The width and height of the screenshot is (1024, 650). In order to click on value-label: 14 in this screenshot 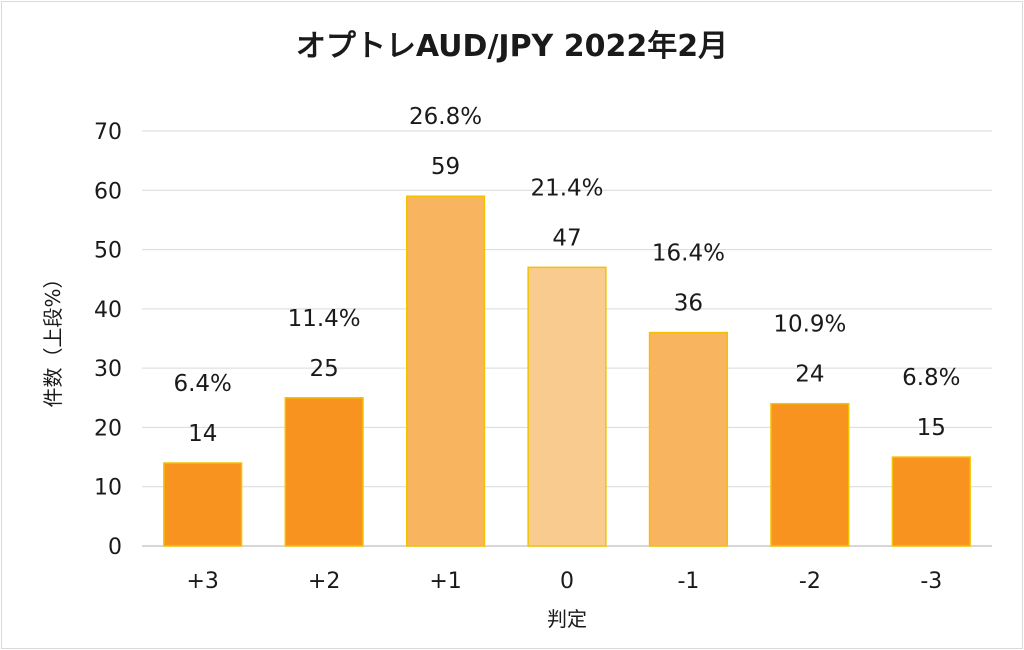, I will do `click(202, 434)`.